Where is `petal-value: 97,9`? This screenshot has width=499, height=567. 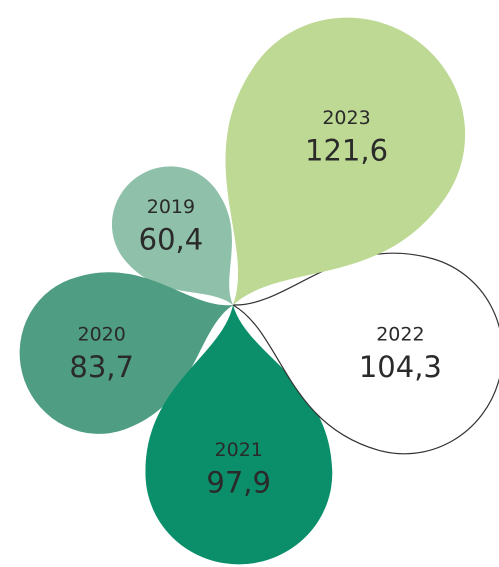 petal-value: 97,9 is located at coordinates (238, 482).